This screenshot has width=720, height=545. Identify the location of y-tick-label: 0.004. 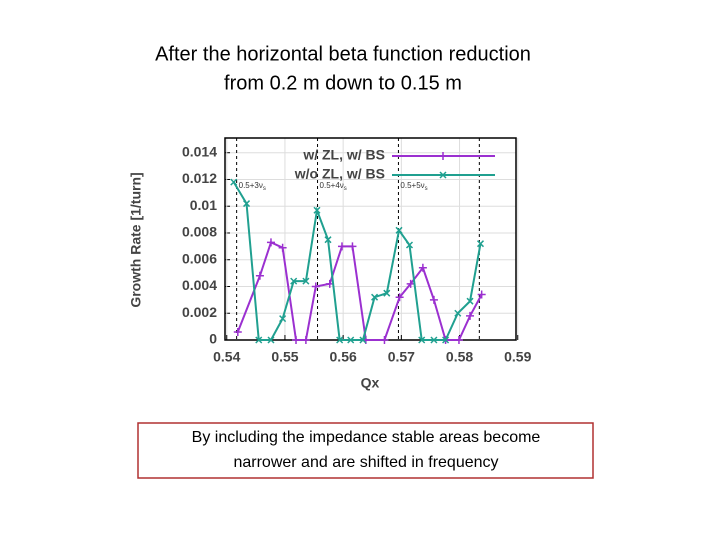
(199, 285).